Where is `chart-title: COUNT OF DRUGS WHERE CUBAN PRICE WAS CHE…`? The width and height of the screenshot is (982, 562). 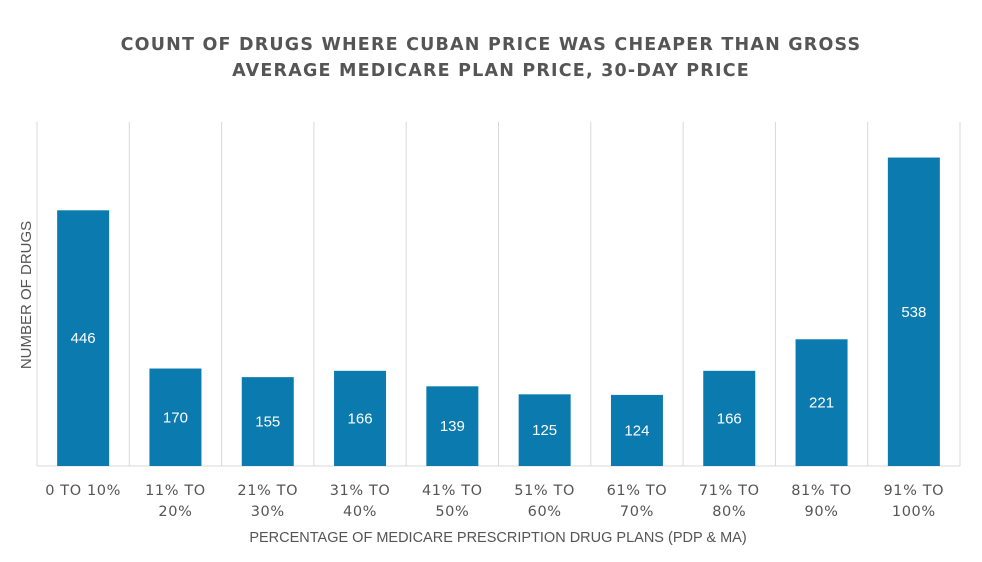 chart-title: COUNT OF DRUGS WHERE CUBAN PRICE WAS CHE… is located at coordinates (491, 58).